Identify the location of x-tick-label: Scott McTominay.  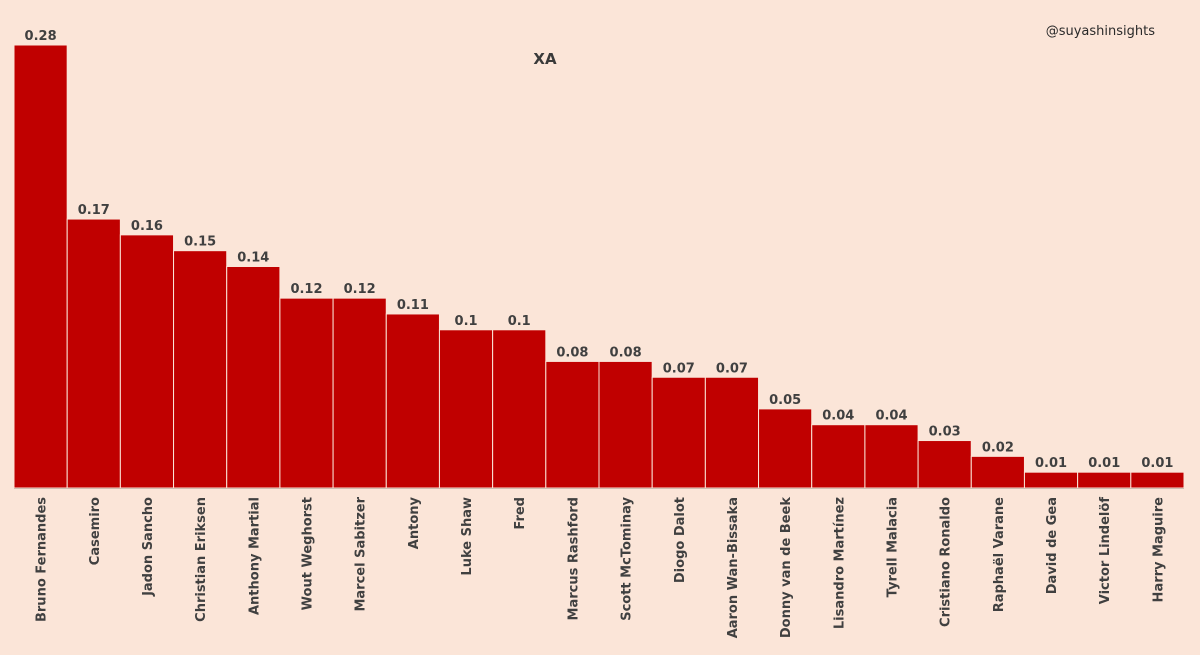
(627, 558).